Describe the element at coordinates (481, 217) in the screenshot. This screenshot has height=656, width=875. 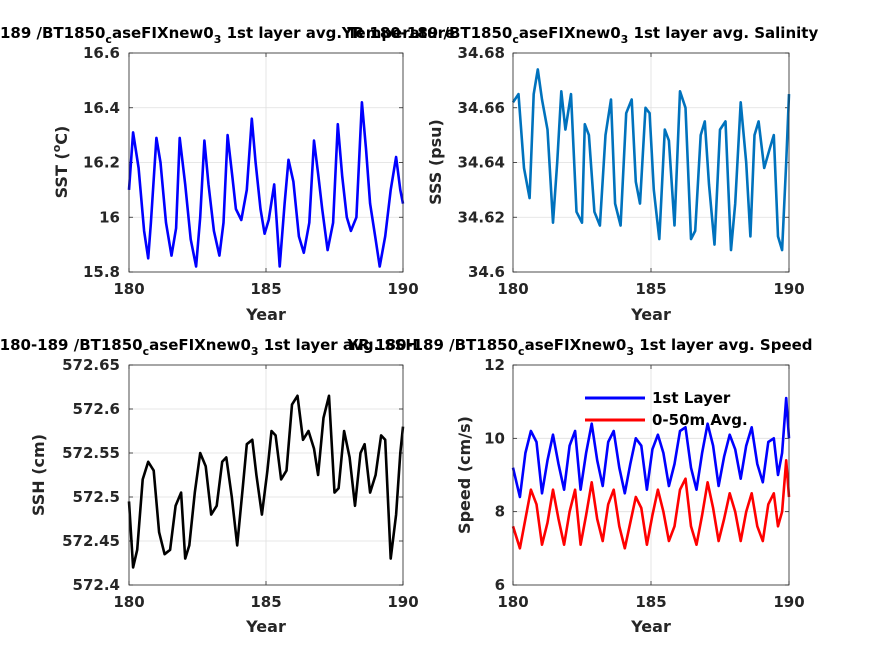
I see `y-tick-label: 34.62` at that location.